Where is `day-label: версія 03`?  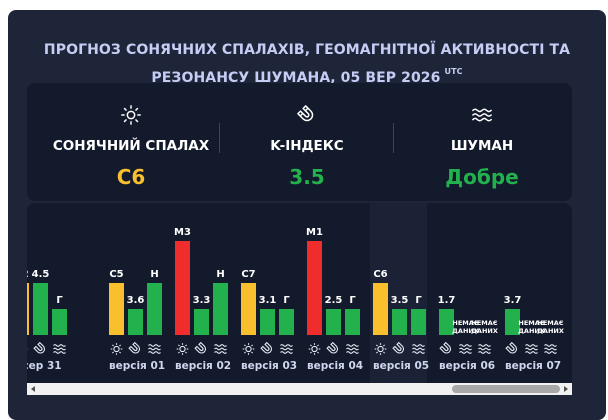 day-label: версія 03 is located at coordinates (269, 366).